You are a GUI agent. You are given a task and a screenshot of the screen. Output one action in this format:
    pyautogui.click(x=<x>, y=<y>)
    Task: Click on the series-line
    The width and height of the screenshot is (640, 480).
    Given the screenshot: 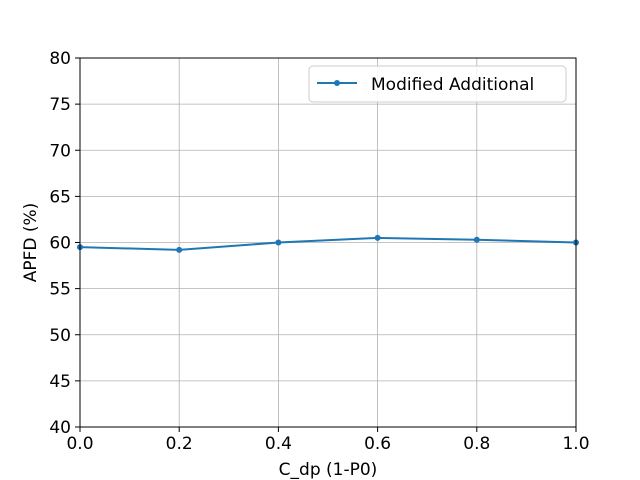 What is the action you would take?
    pyautogui.click(x=328, y=243)
    